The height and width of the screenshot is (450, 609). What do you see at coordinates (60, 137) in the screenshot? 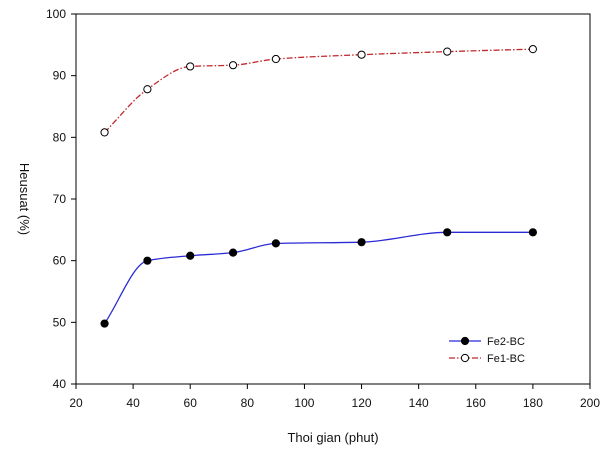
I see `y-tick-label: 80` at bounding box center [60, 137].